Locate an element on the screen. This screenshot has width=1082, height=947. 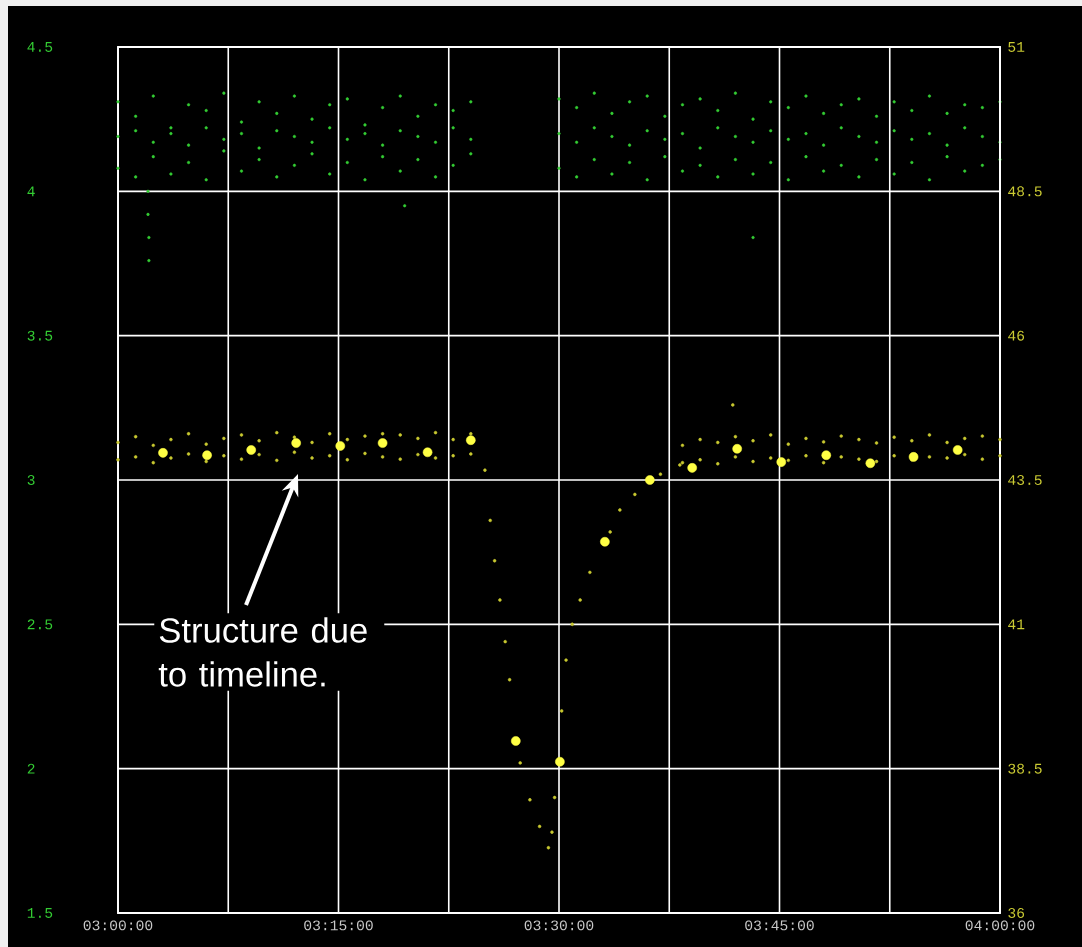
y2-tick-label: 41 is located at coordinates (1016, 624).